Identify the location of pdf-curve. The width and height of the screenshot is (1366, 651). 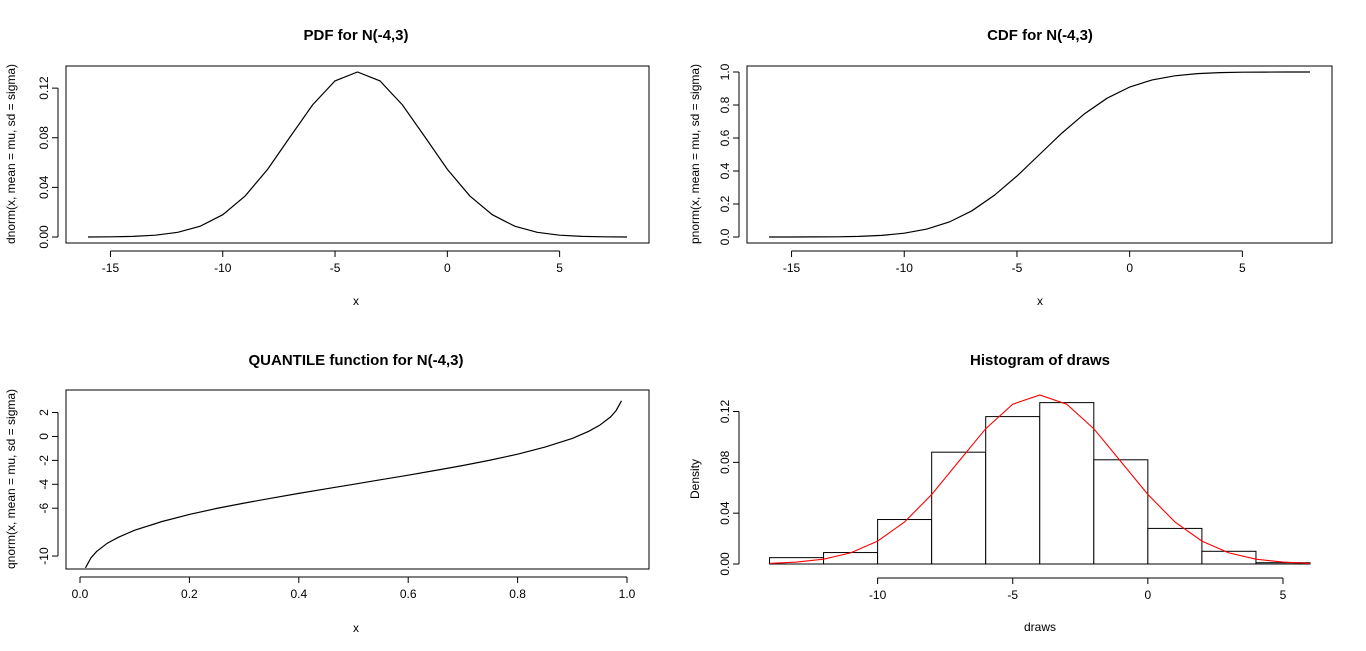
(357, 154).